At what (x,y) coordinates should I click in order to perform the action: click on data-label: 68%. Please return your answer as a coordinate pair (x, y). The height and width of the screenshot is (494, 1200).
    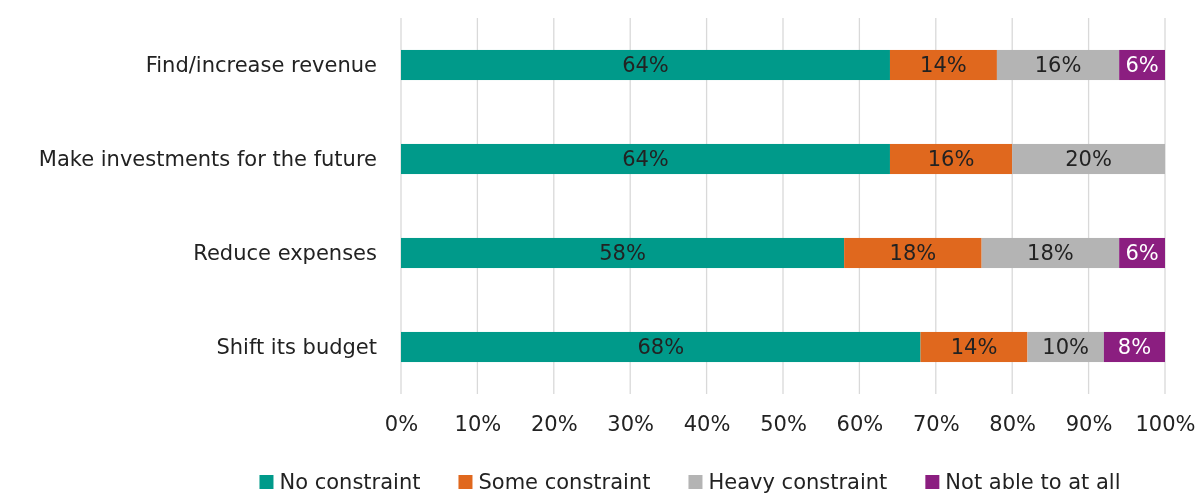
    Looking at the image, I should click on (661, 347).